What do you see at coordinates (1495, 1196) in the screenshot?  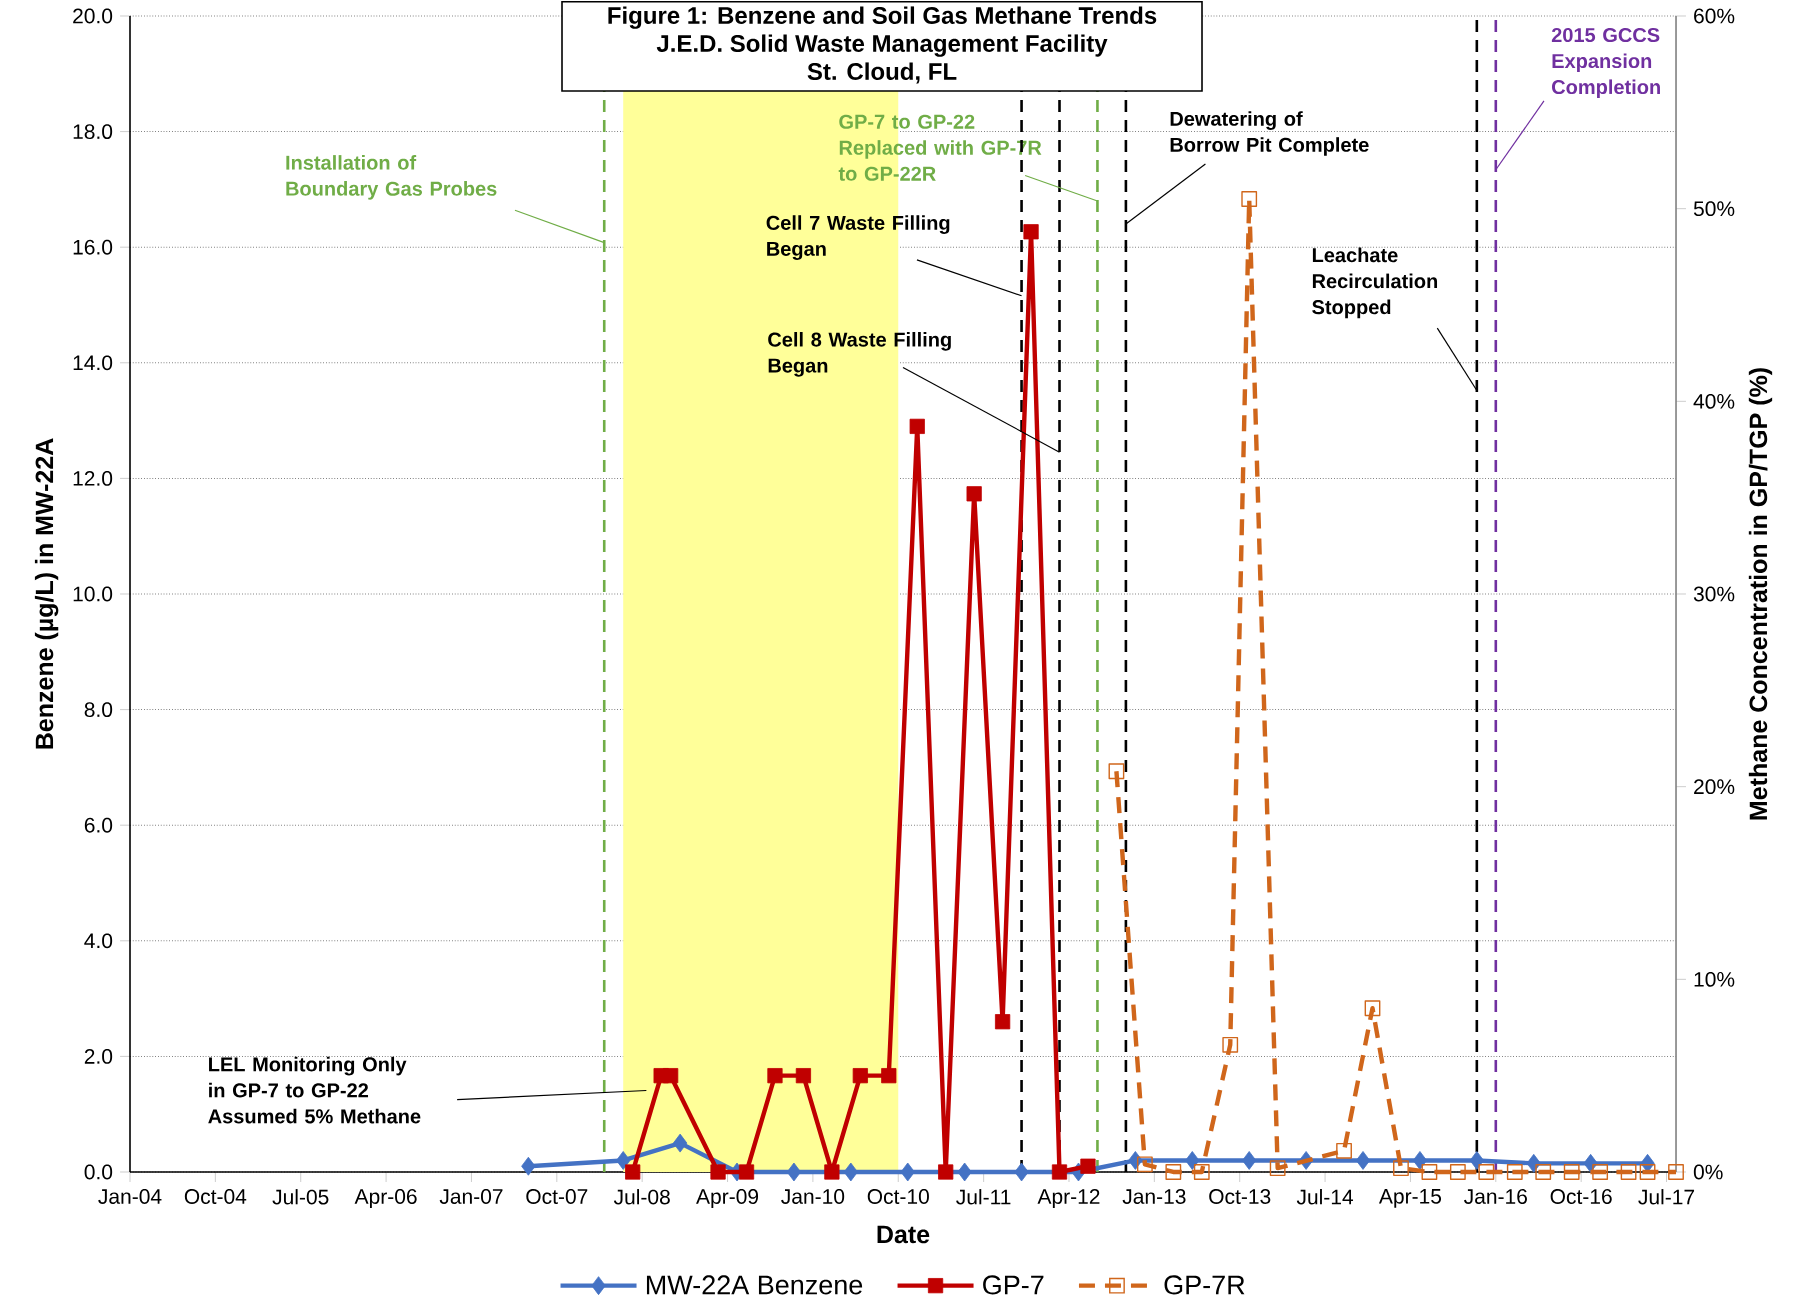 I see `x-tick-label: Jan-16` at bounding box center [1495, 1196].